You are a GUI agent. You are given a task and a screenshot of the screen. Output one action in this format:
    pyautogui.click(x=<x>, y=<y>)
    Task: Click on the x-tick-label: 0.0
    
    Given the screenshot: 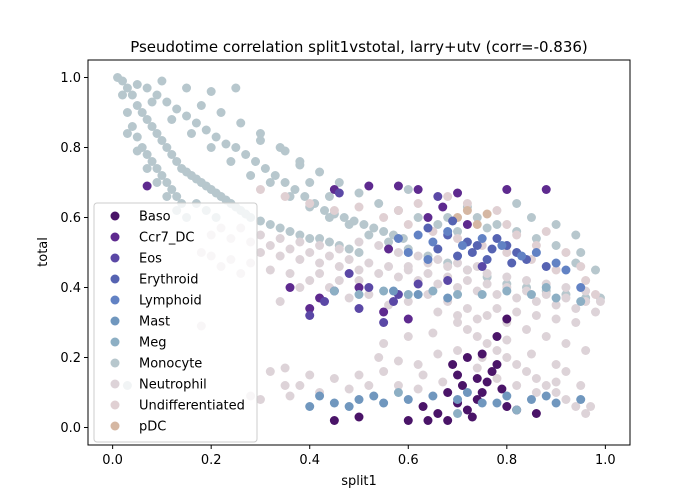 What is the action you would take?
    pyautogui.click(x=112, y=460)
    